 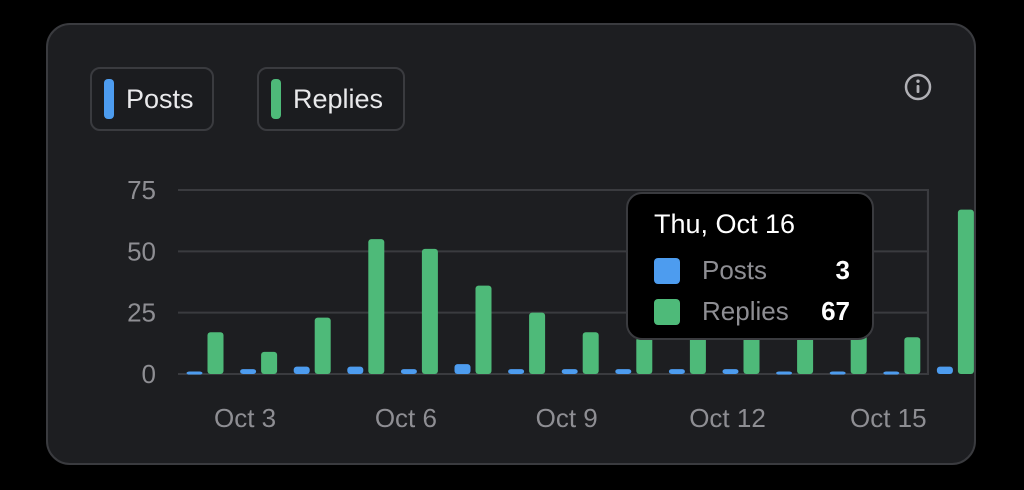 What do you see at coordinates (141, 313) in the screenshot?
I see `y-tick-label: 25` at bounding box center [141, 313].